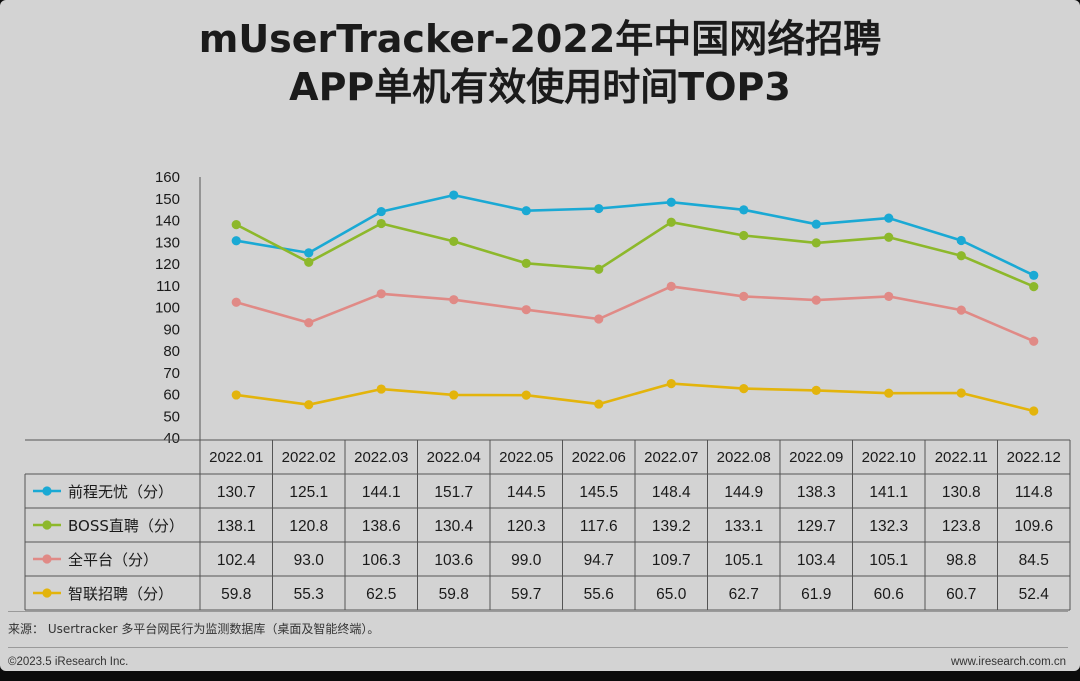 This screenshot has width=1080, height=681. Describe the element at coordinates (236, 560) in the screenshot. I see `data-value-label: 102.4` at that location.